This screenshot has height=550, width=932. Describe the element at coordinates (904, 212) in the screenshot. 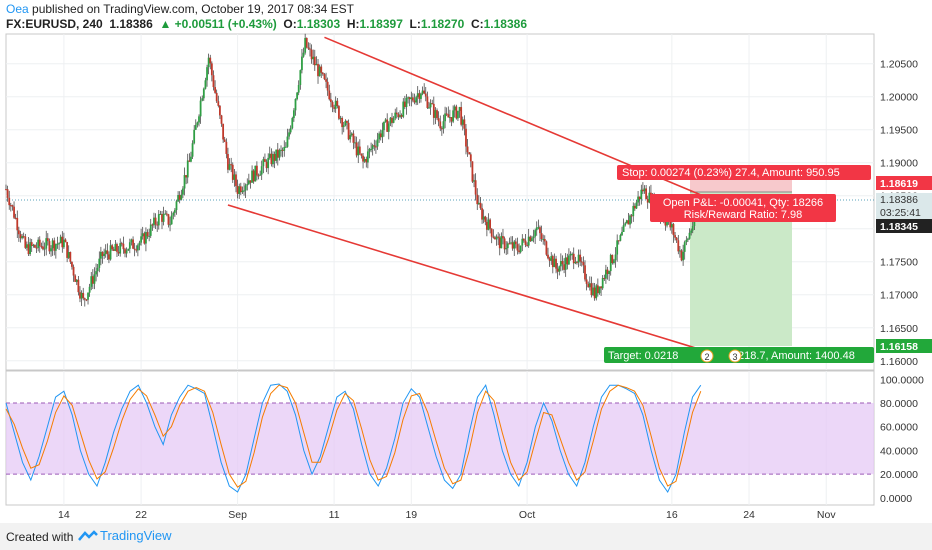

I see `countdown-tag` at that location.